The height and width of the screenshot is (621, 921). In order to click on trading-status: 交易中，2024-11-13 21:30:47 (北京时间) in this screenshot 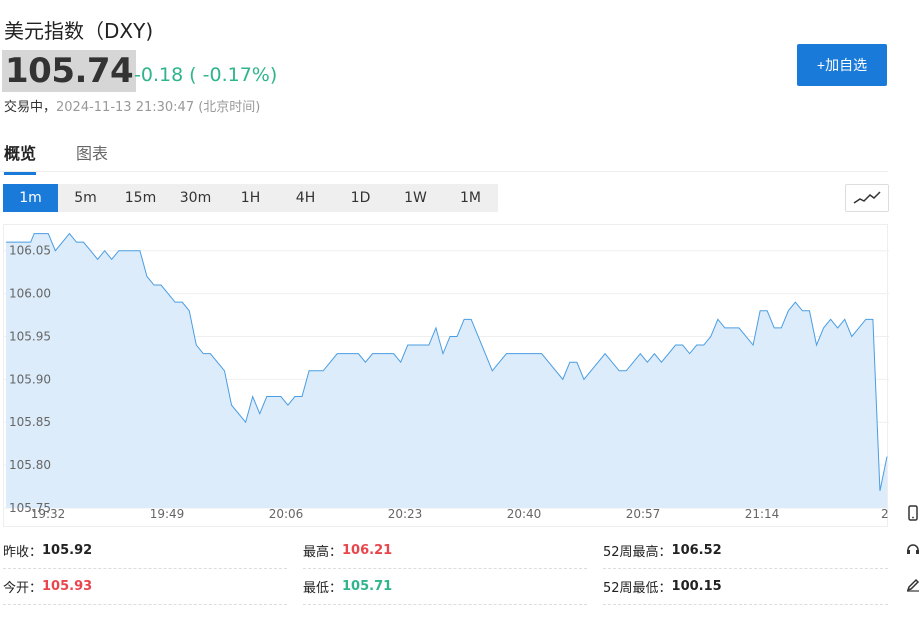, I will do `click(132, 105)`.